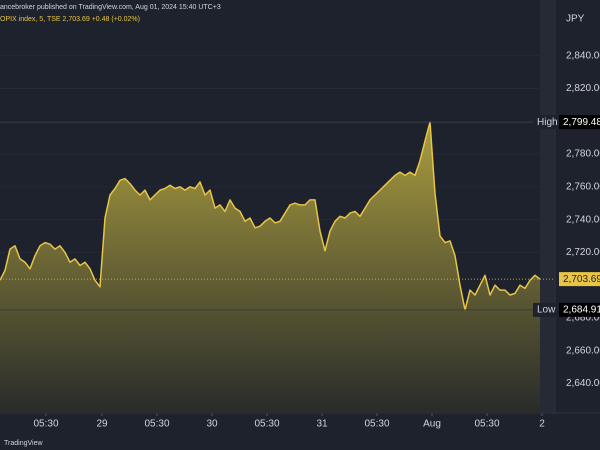 The height and width of the screenshot is (450, 600). I want to click on y-tick-label: 2,840.00, so click(583, 55).